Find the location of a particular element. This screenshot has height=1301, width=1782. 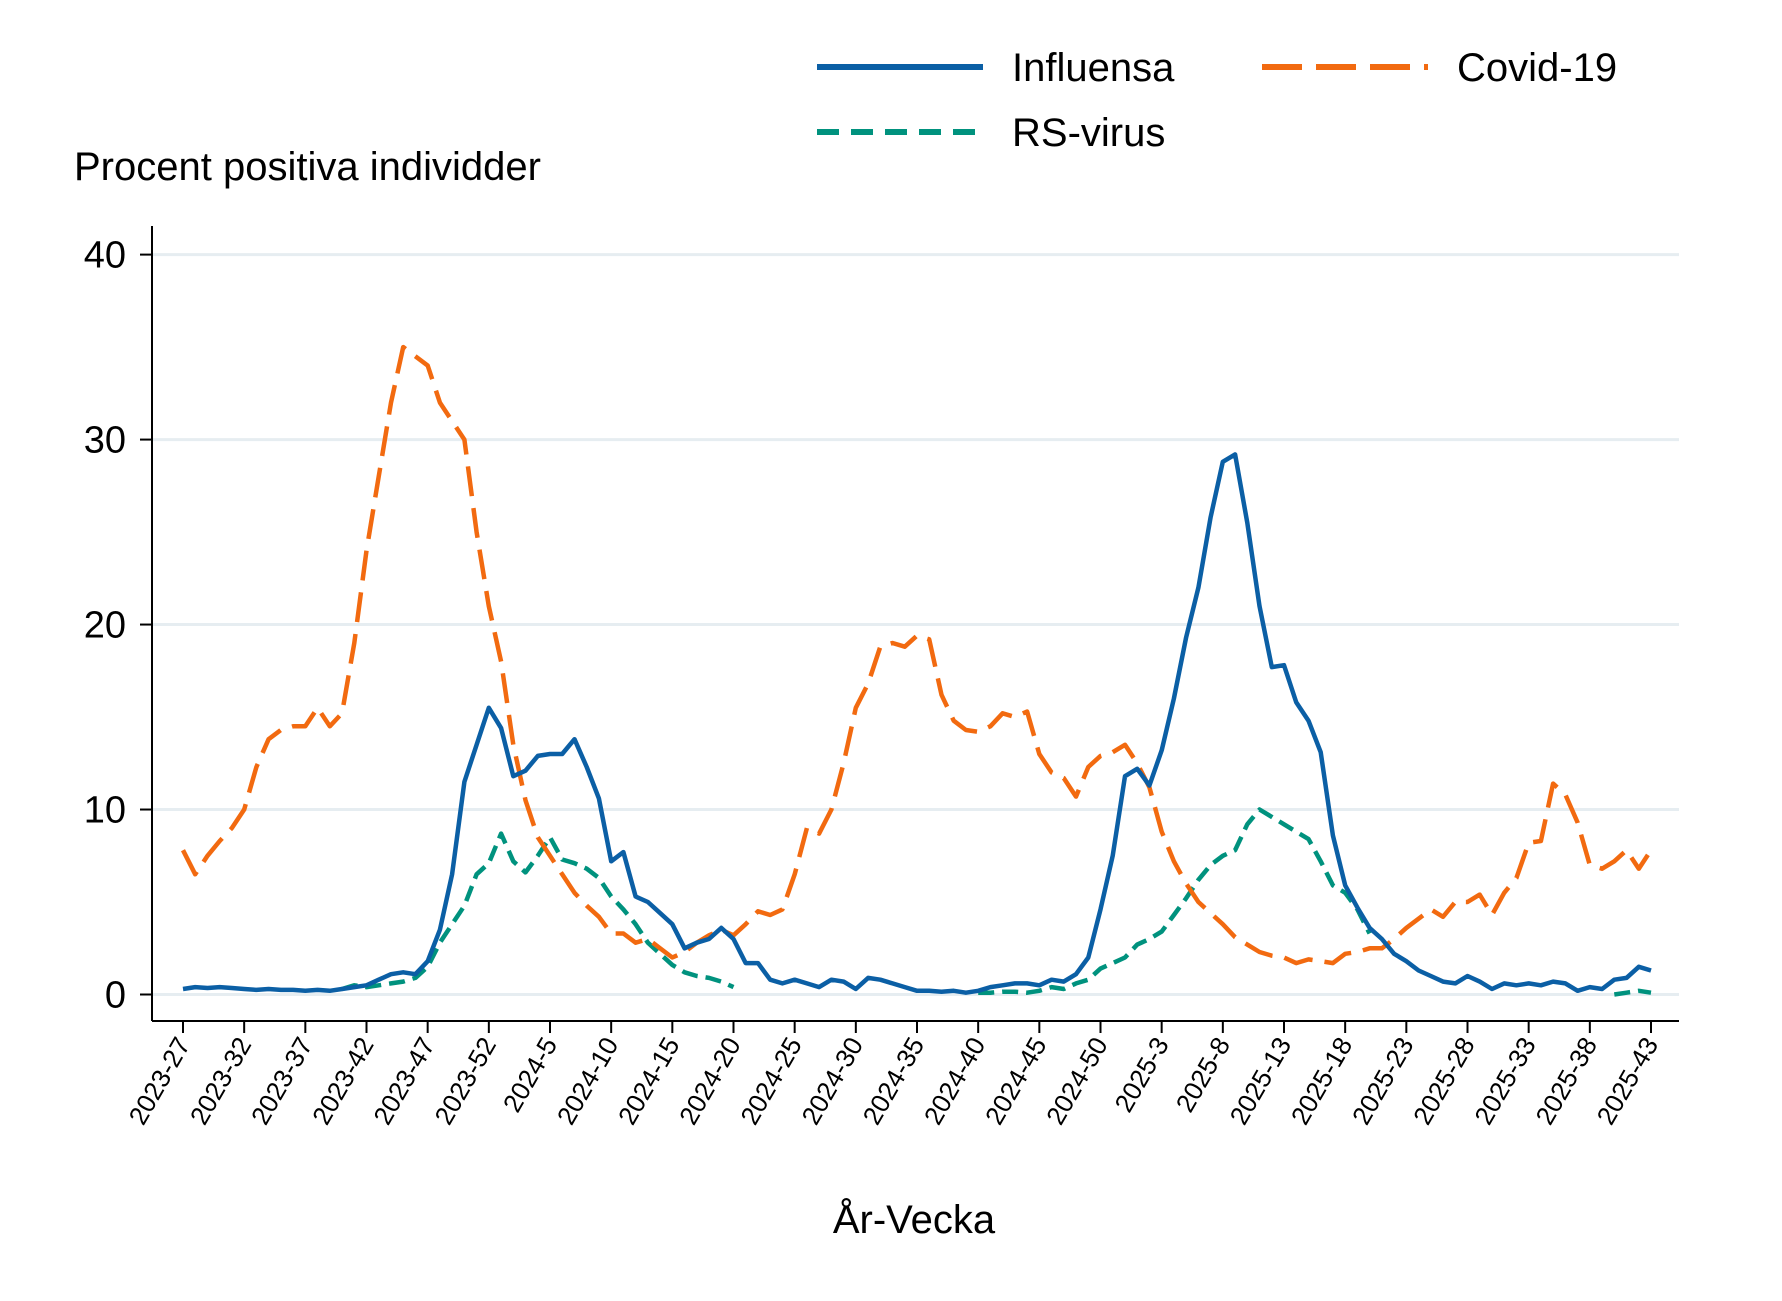

legend-label: Covid-19 is located at coordinates (1537, 68).